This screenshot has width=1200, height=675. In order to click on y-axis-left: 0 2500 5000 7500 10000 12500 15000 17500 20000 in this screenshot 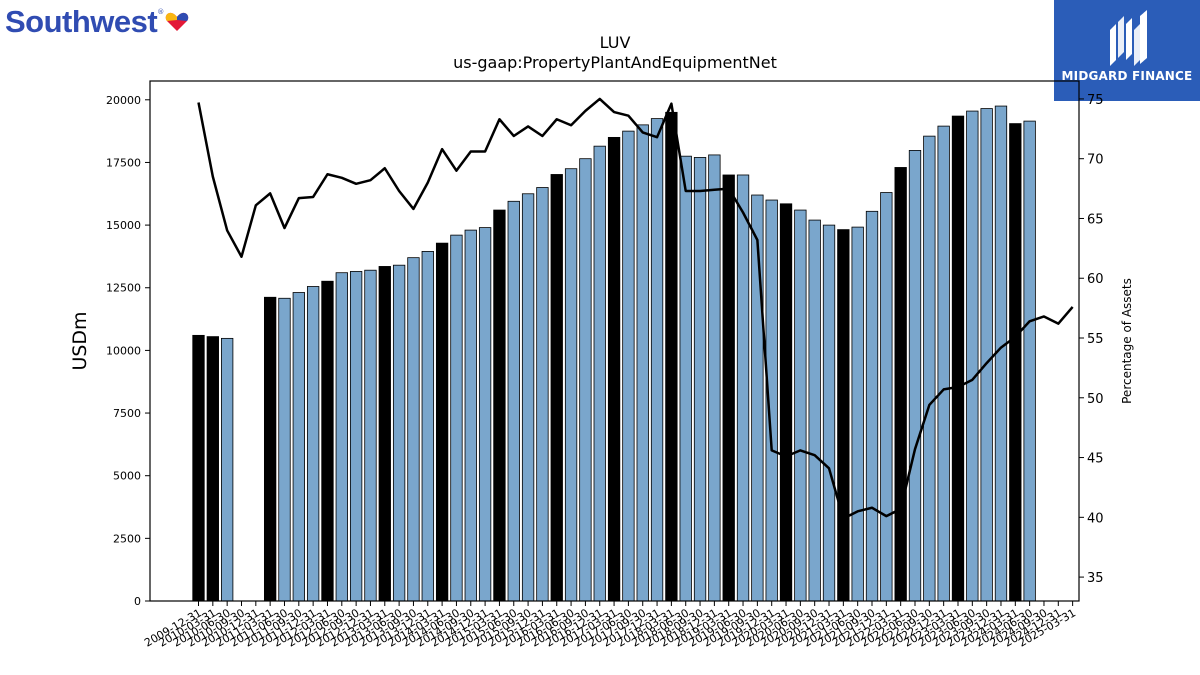, I will do `click(128, 351)`.